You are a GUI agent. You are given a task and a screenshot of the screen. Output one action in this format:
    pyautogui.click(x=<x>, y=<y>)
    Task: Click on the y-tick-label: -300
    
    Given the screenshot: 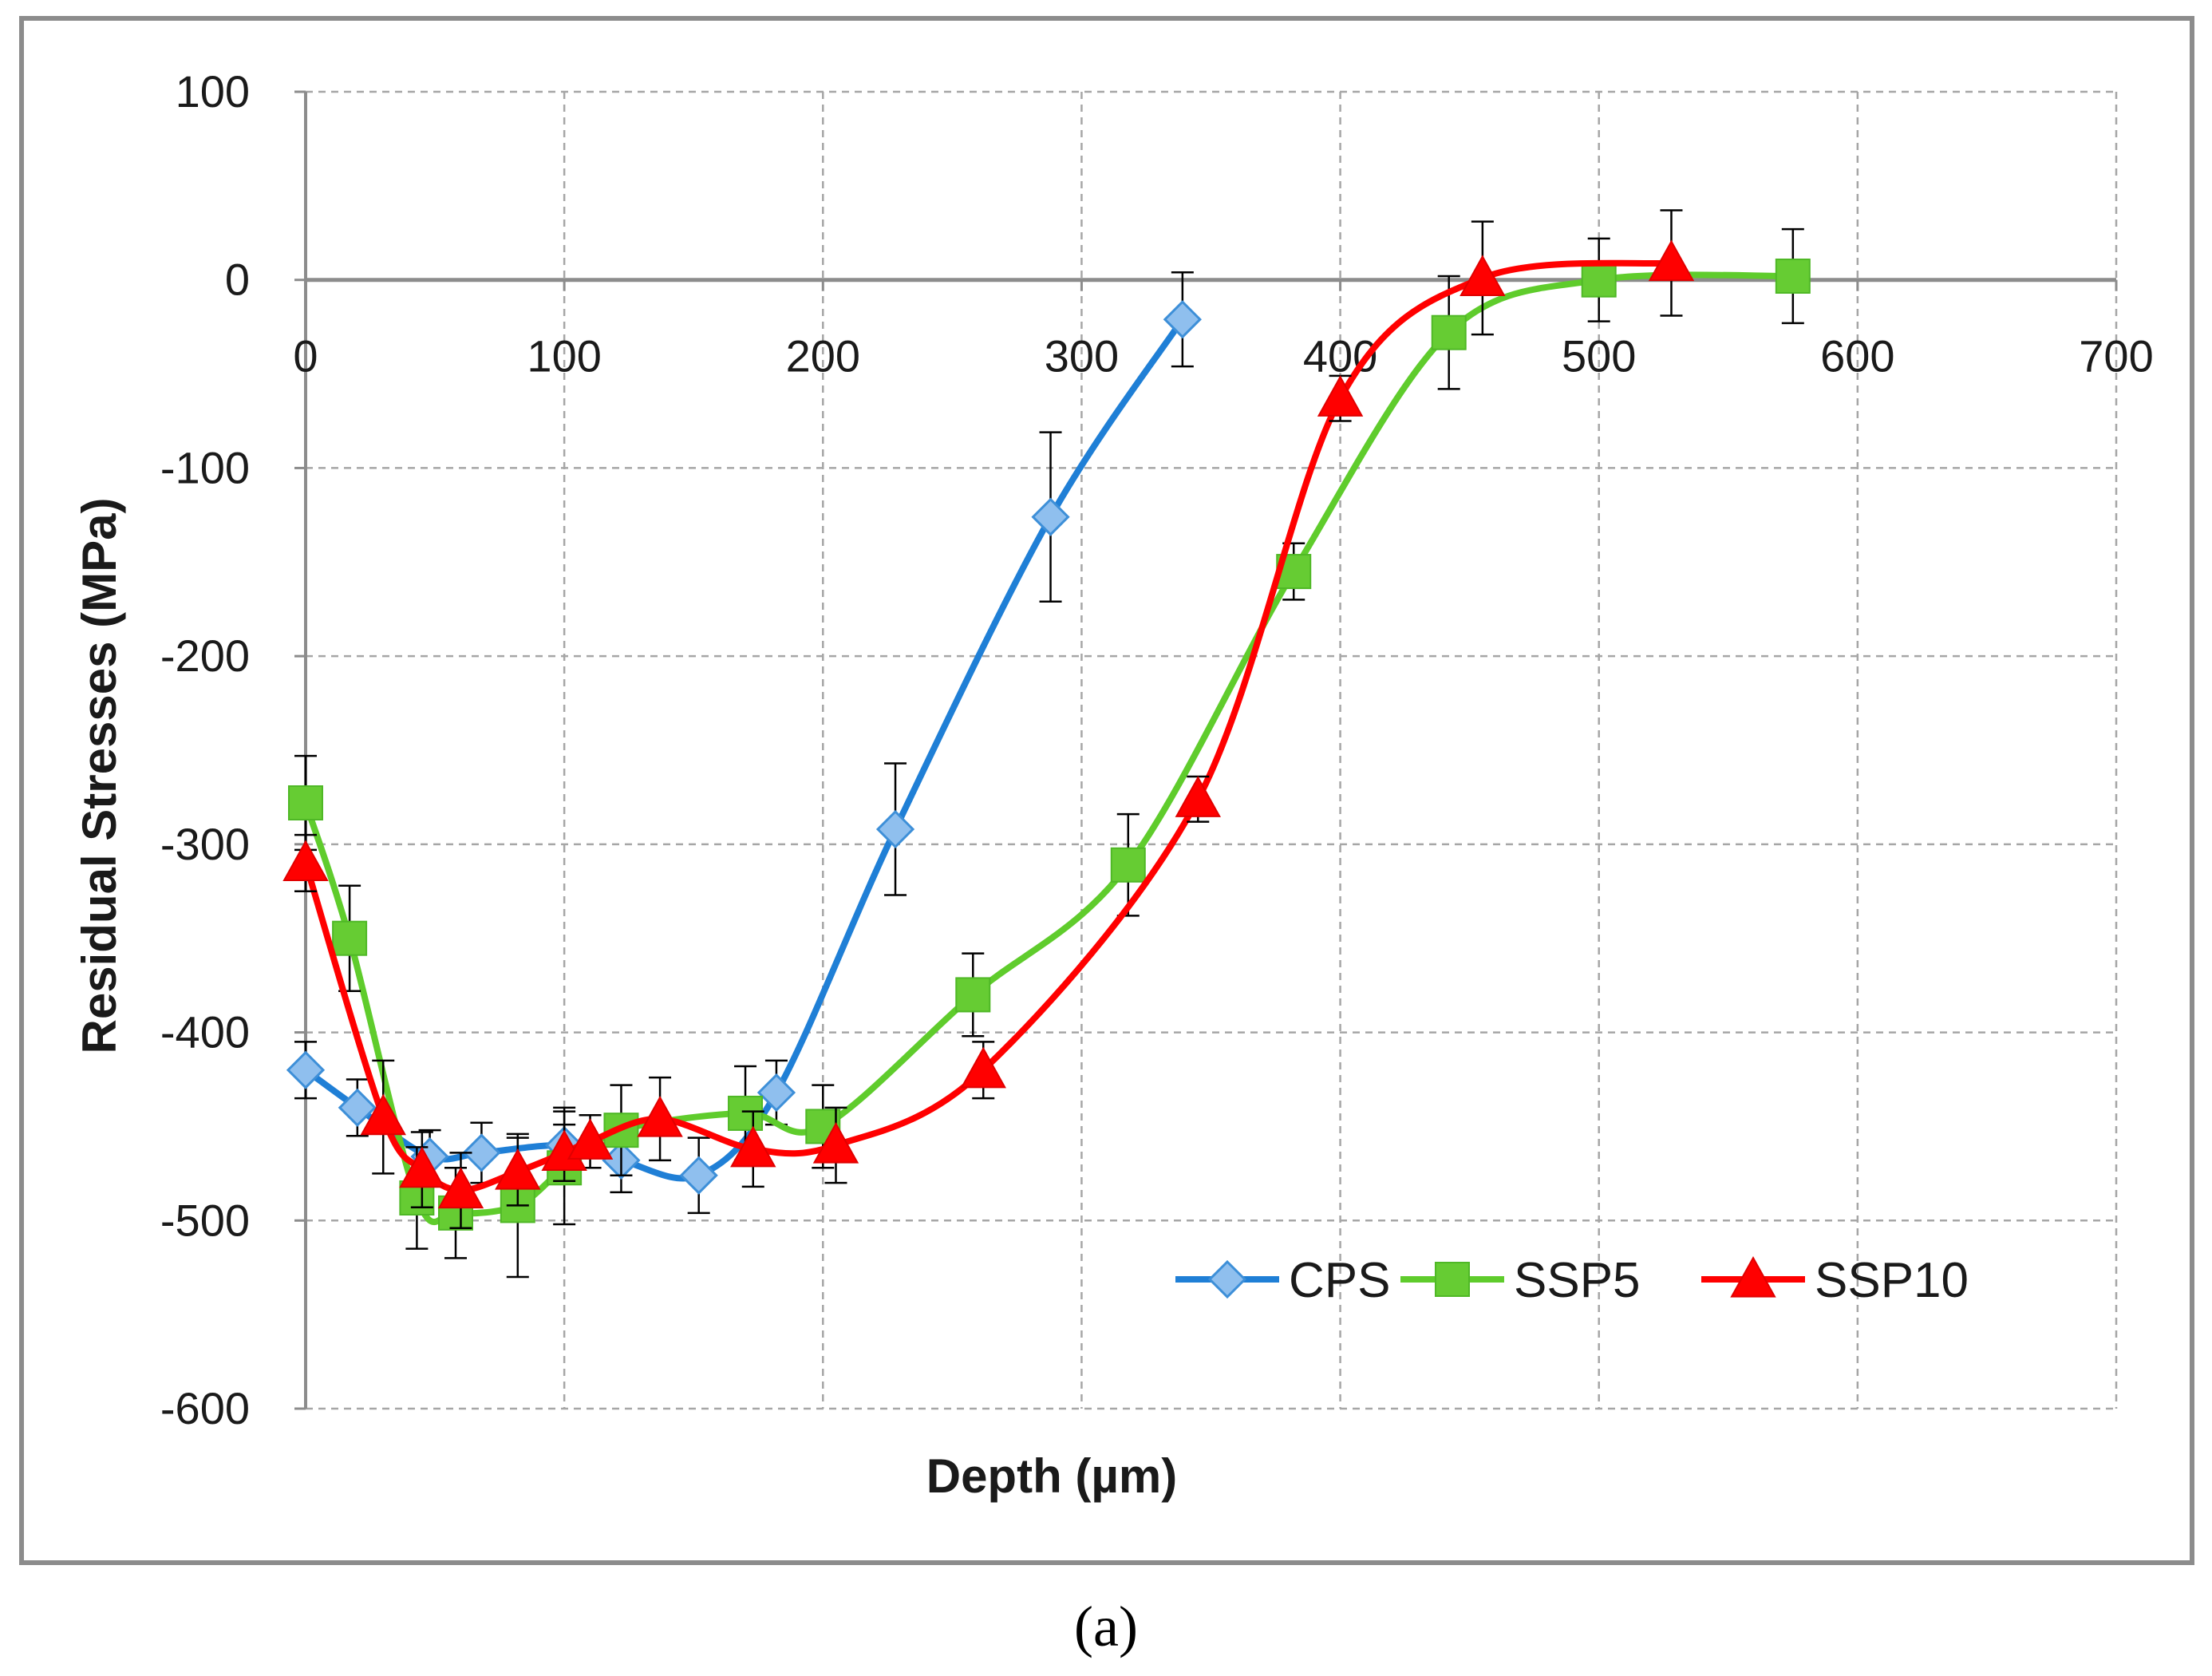 What is the action you would take?
    pyautogui.click(x=205, y=844)
    